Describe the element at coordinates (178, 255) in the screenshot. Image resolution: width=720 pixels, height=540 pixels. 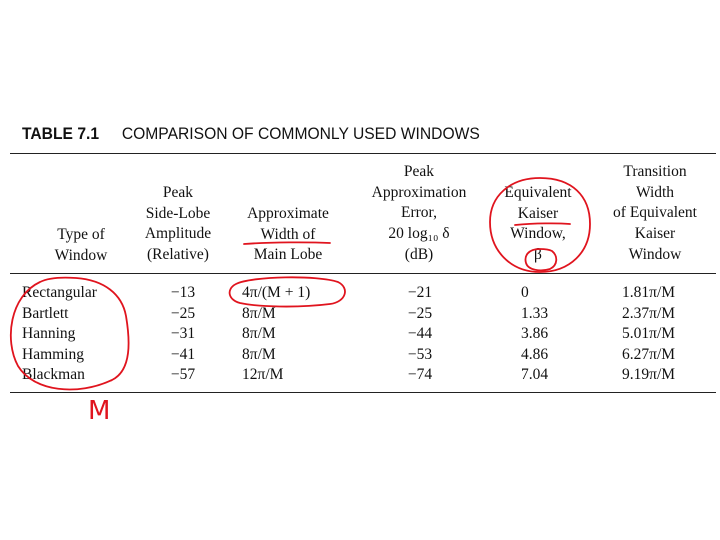
I see `header-line: (Relative)` at that location.